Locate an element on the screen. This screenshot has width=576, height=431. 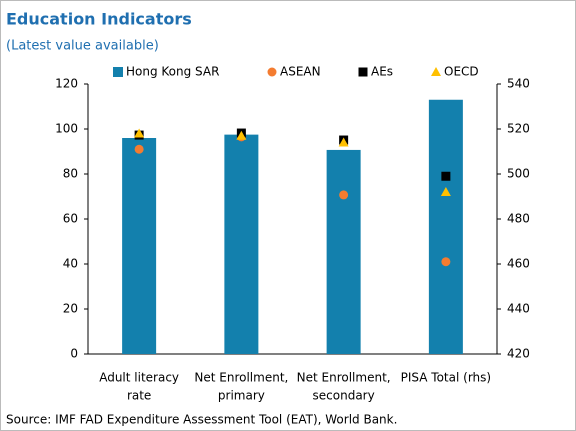
x-tick-label: rate is located at coordinates (139, 396).